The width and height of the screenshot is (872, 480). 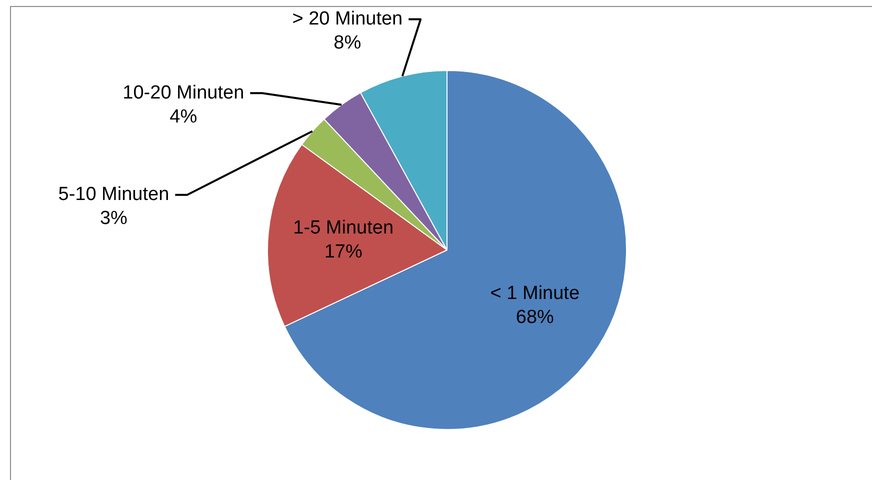 I want to click on slice-label: > 20 Minuten, so click(x=347, y=19).